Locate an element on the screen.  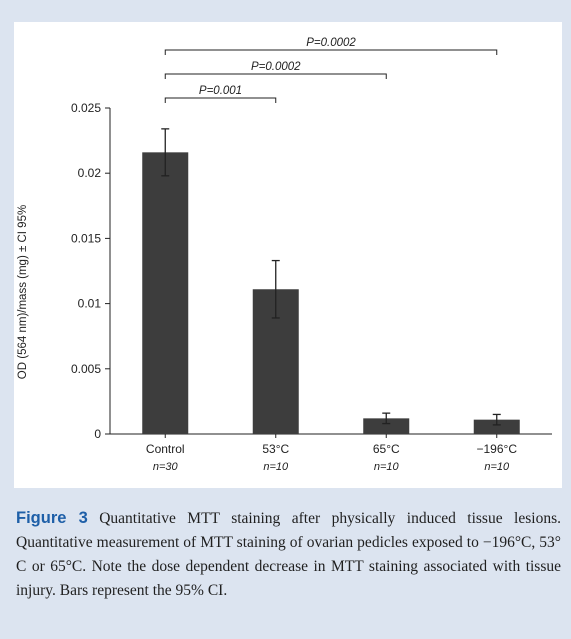
figure-label: Figure 3 is located at coordinates (52, 518).